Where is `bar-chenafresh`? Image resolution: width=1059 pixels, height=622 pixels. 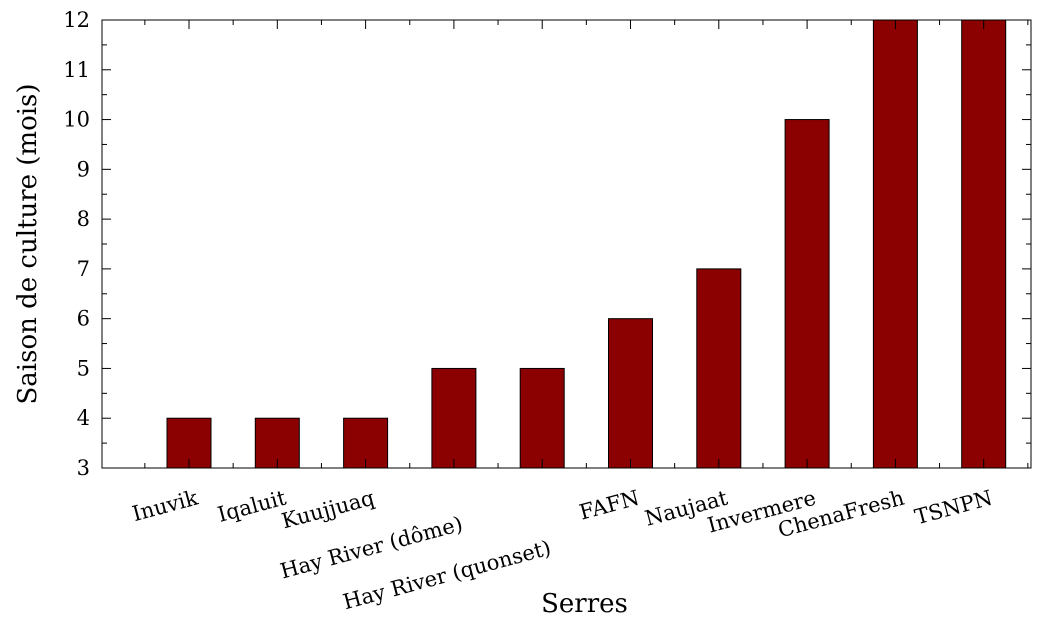
bar-chenafresh is located at coordinates (895, 244).